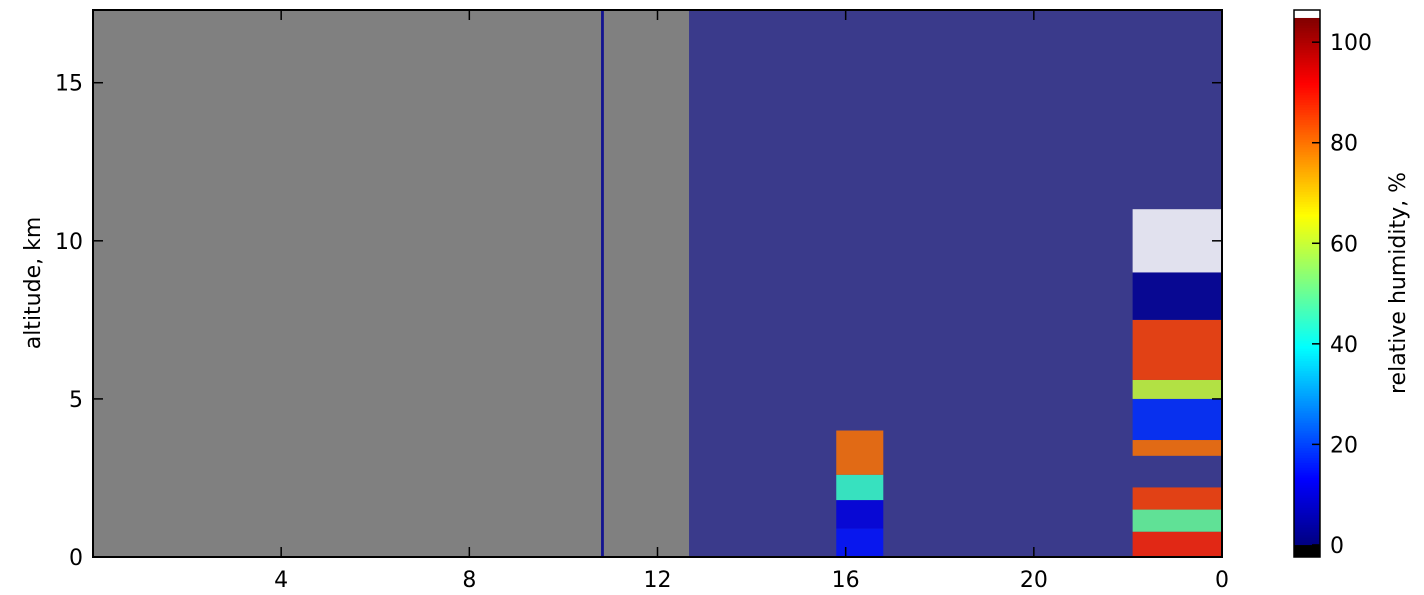 This screenshot has height=595, width=1424. Describe the element at coordinates (1222, 580) in the screenshot. I see `x-tick-label: 0` at that location.